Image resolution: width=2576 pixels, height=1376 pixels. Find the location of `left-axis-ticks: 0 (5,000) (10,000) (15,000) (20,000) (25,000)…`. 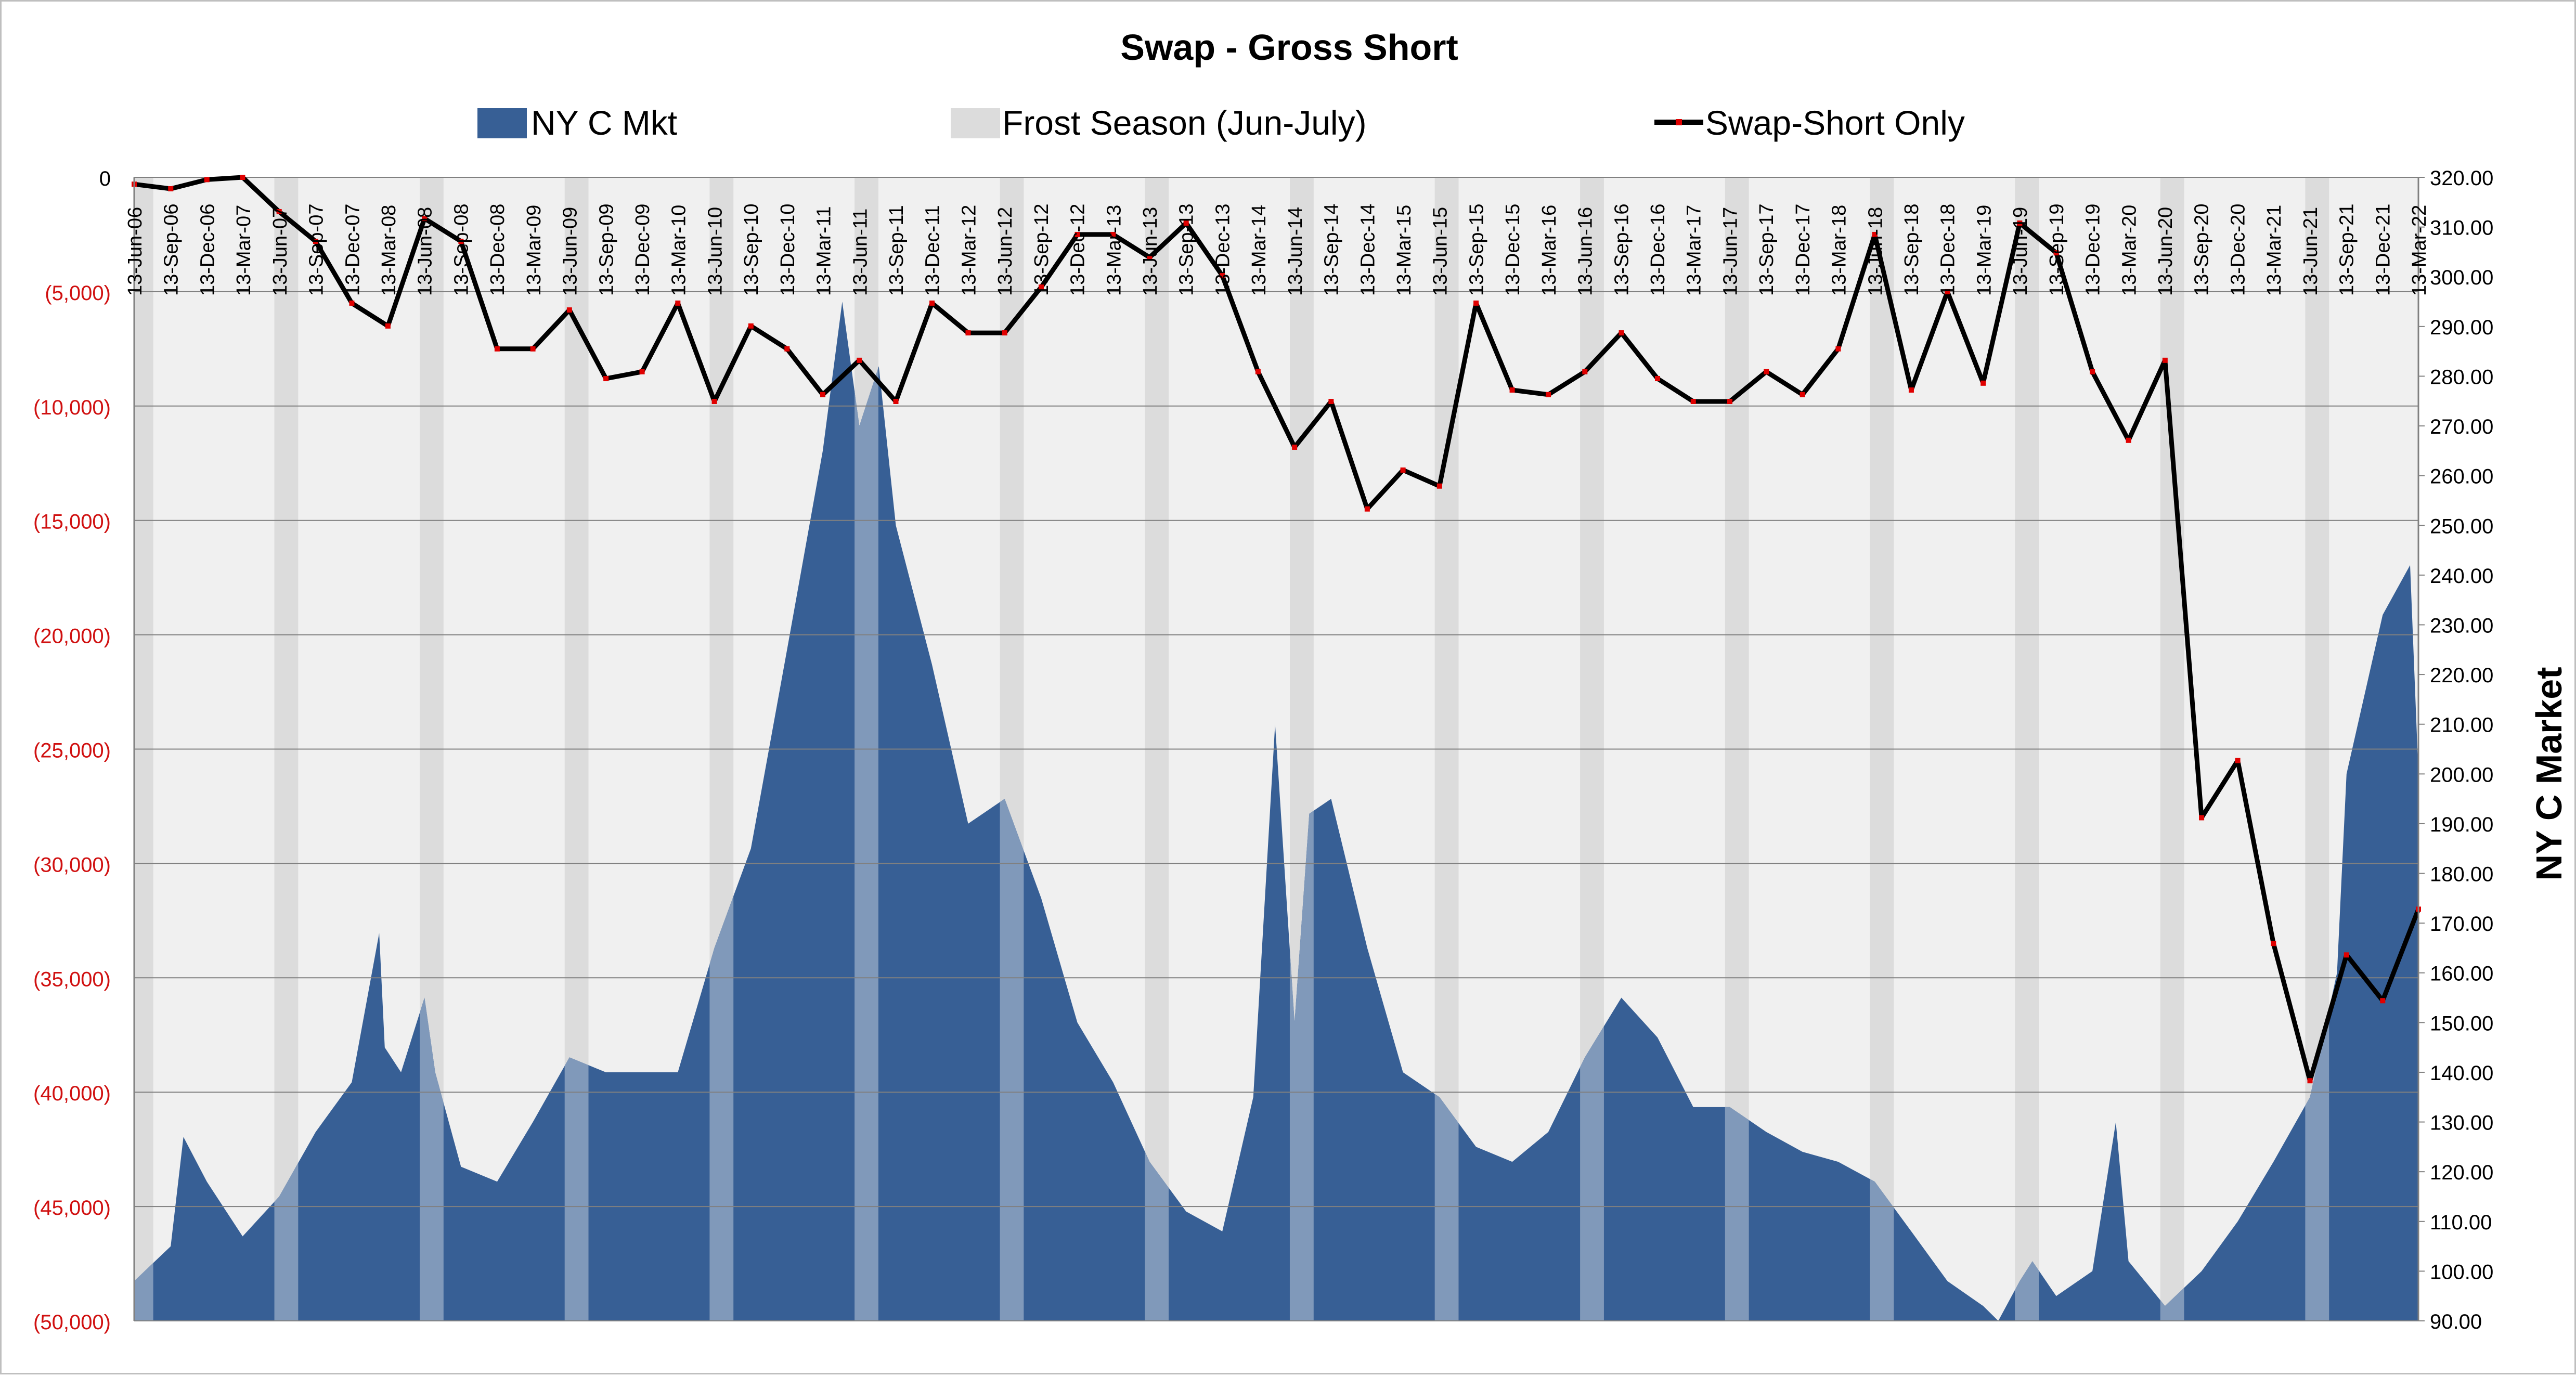

left-axis-ticks: 0 (5,000) (10,000) (15,000) (20,000) (25,000)… is located at coordinates (72, 750).